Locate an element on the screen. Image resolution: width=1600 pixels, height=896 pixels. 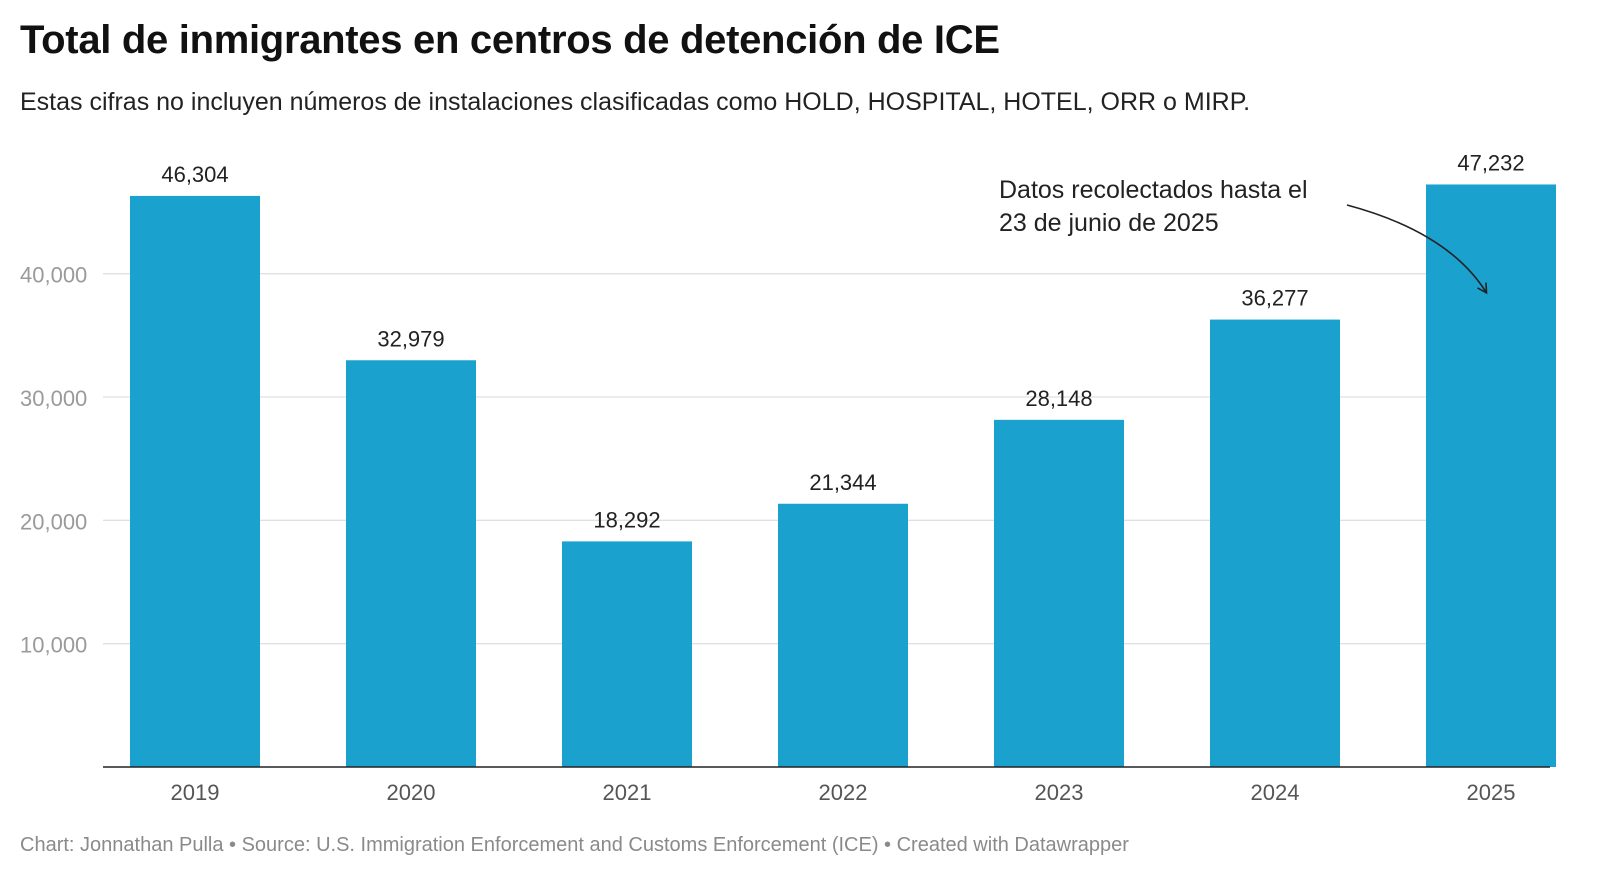
annotation-line-1: Datos recolectados hasta el is located at coordinates (1153, 190).